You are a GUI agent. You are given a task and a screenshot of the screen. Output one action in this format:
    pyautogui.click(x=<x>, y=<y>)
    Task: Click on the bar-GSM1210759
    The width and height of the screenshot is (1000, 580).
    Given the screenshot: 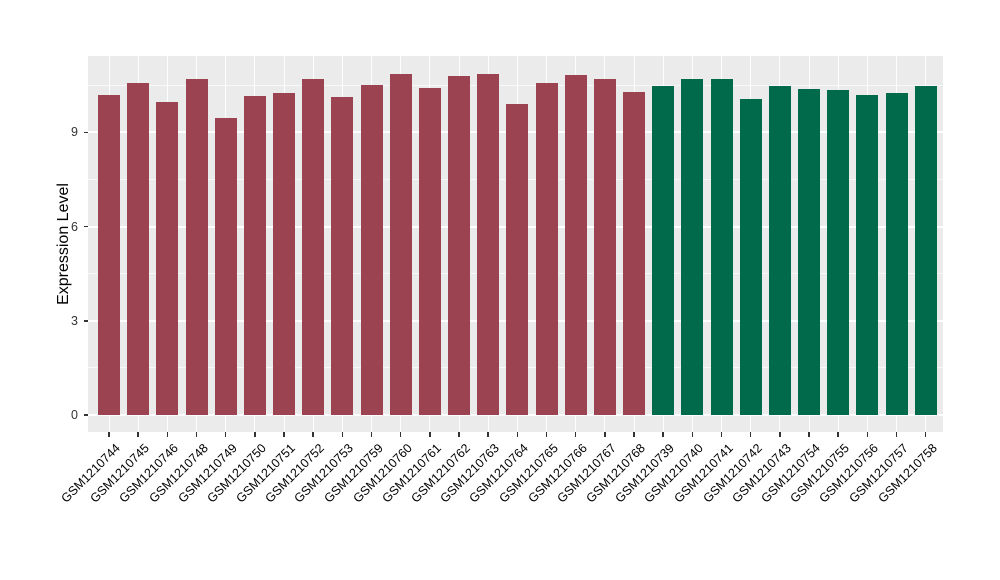 What is the action you would take?
    pyautogui.click(x=371, y=249)
    